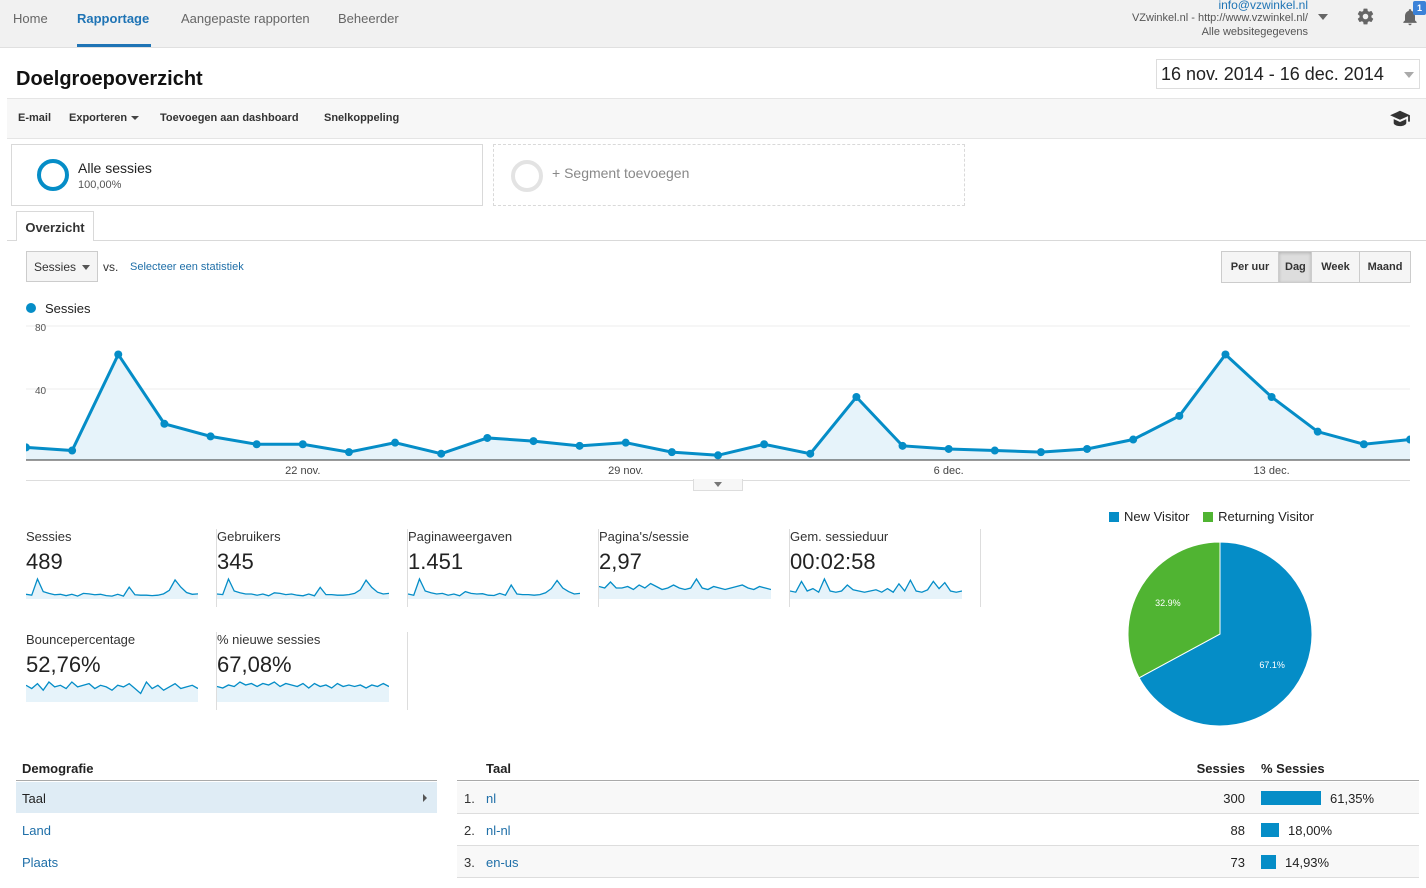  I want to click on demographics-item-country: Land, so click(226, 830).